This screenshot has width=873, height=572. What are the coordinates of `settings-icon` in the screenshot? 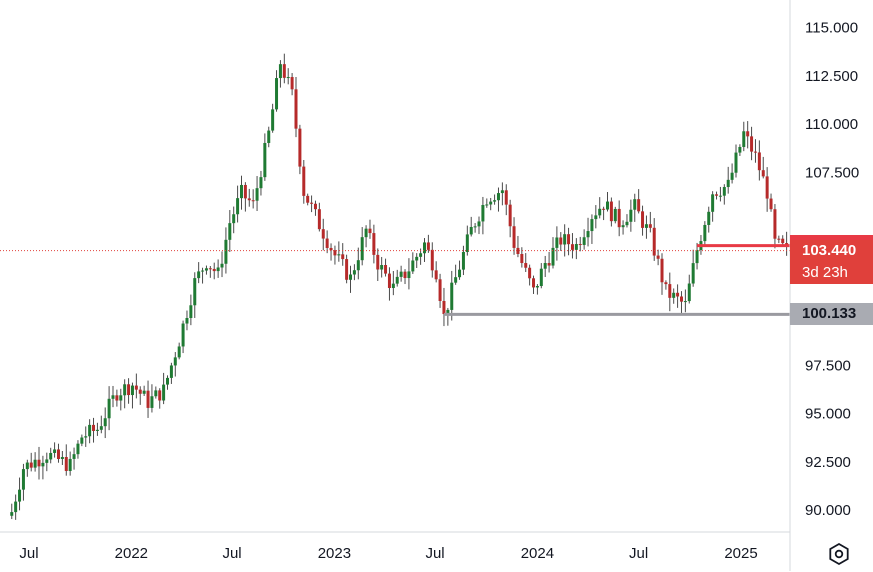 It's located at (839, 554).